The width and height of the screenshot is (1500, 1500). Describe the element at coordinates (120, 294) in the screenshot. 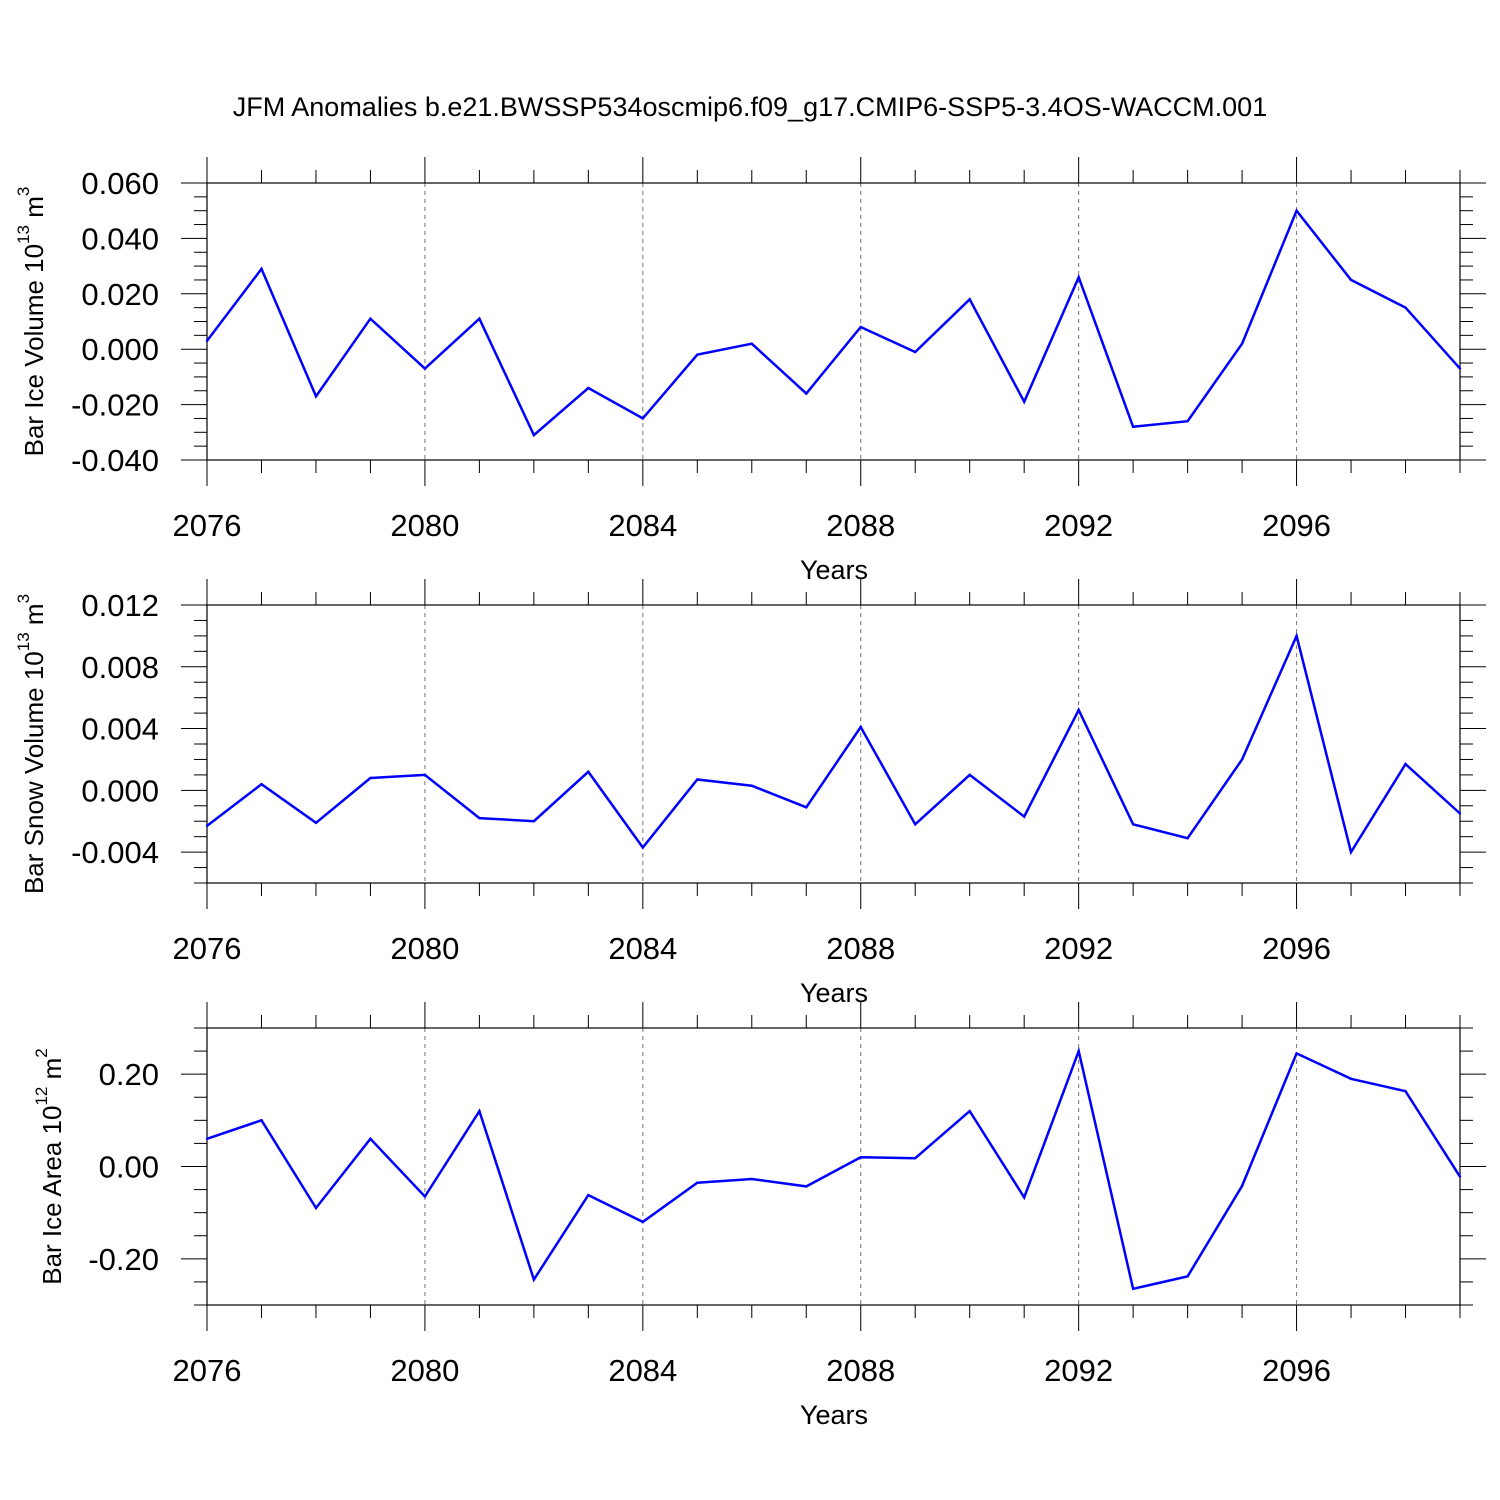

I see `y-tick-label: 0.020` at that location.